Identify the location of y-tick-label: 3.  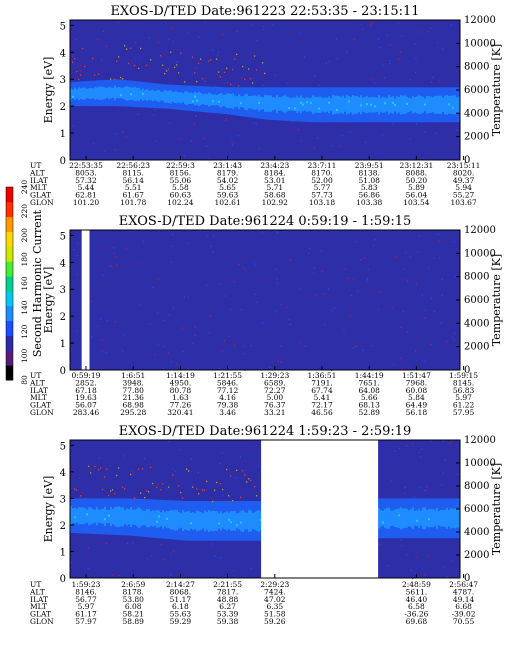
(63, 80).